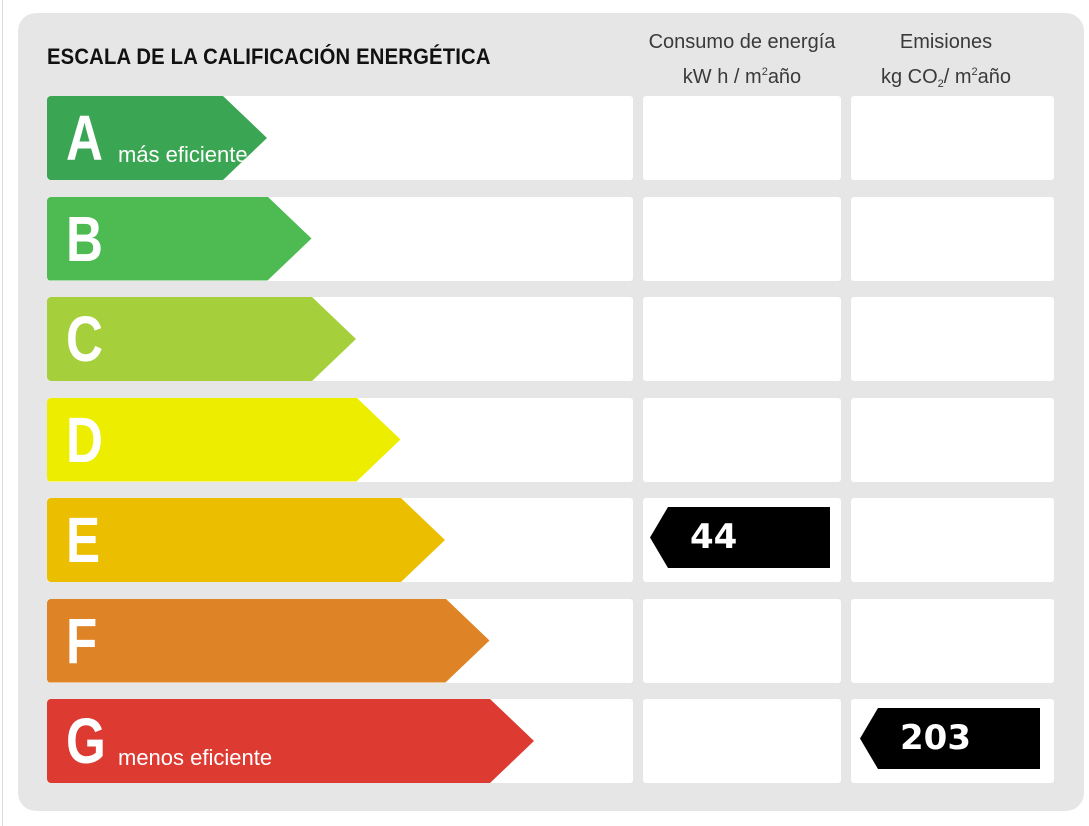 The image size is (1089, 826). Describe the element at coordinates (179, 238) in the screenshot. I see `rating-bar-b: B` at that location.